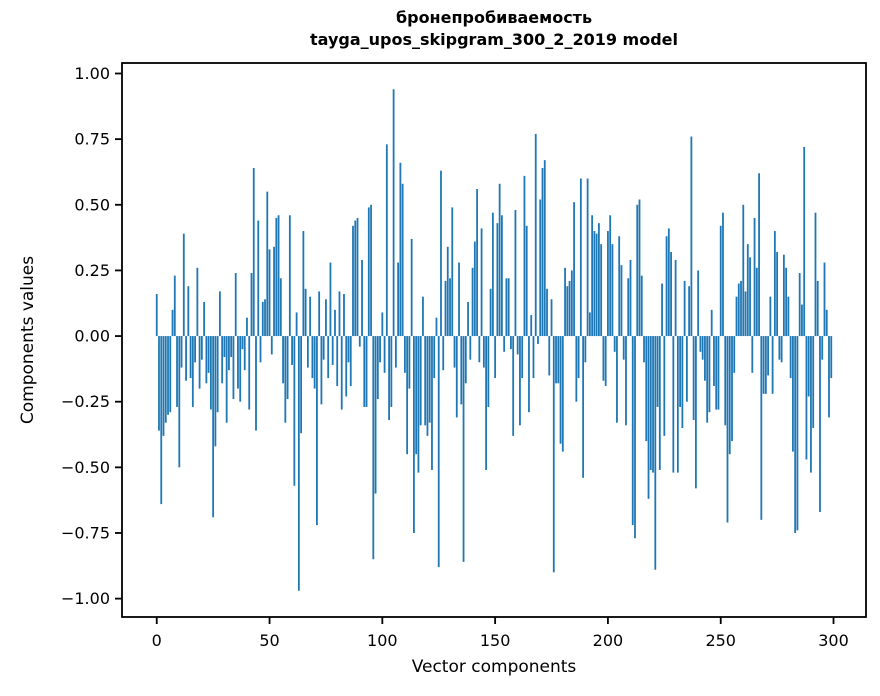  I want to click on y-tick-label: 1.00, so click(92, 73).